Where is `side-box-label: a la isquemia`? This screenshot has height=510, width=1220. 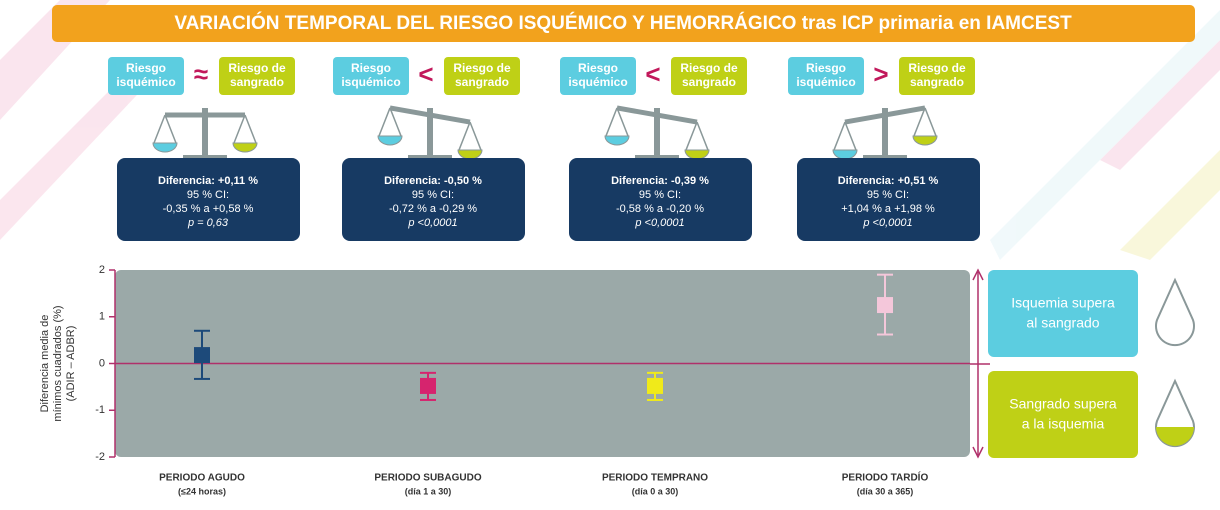 side-box-label: a la isquemia is located at coordinates (1063, 424).